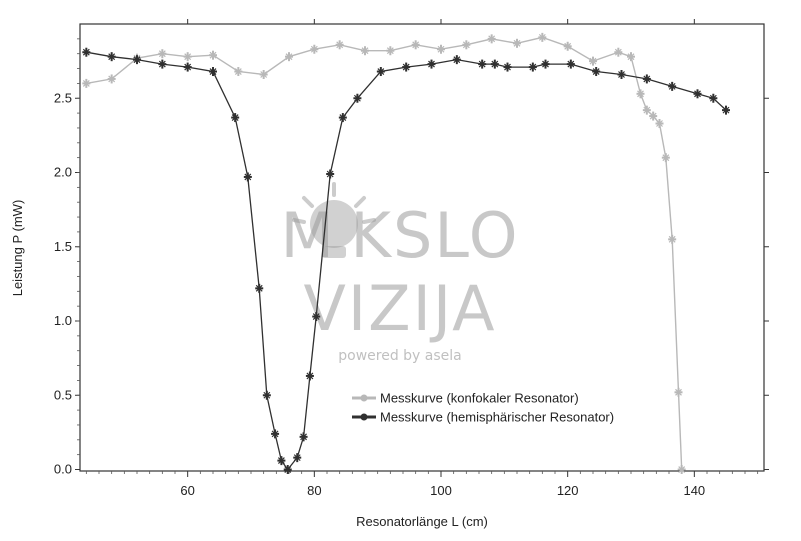 This screenshot has width=801, height=541. What do you see at coordinates (497, 417) in the screenshot?
I see `legend-label: Messkurve (hemisphärischer Resonator)` at bounding box center [497, 417].